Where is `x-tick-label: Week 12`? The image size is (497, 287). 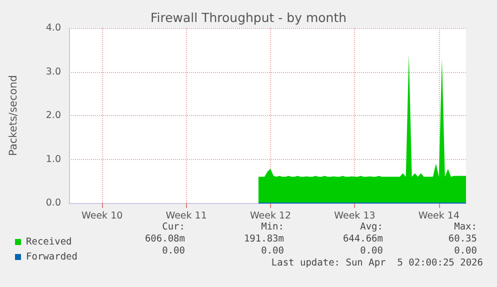 x-tick-label: Week 12 is located at coordinates (271, 216).